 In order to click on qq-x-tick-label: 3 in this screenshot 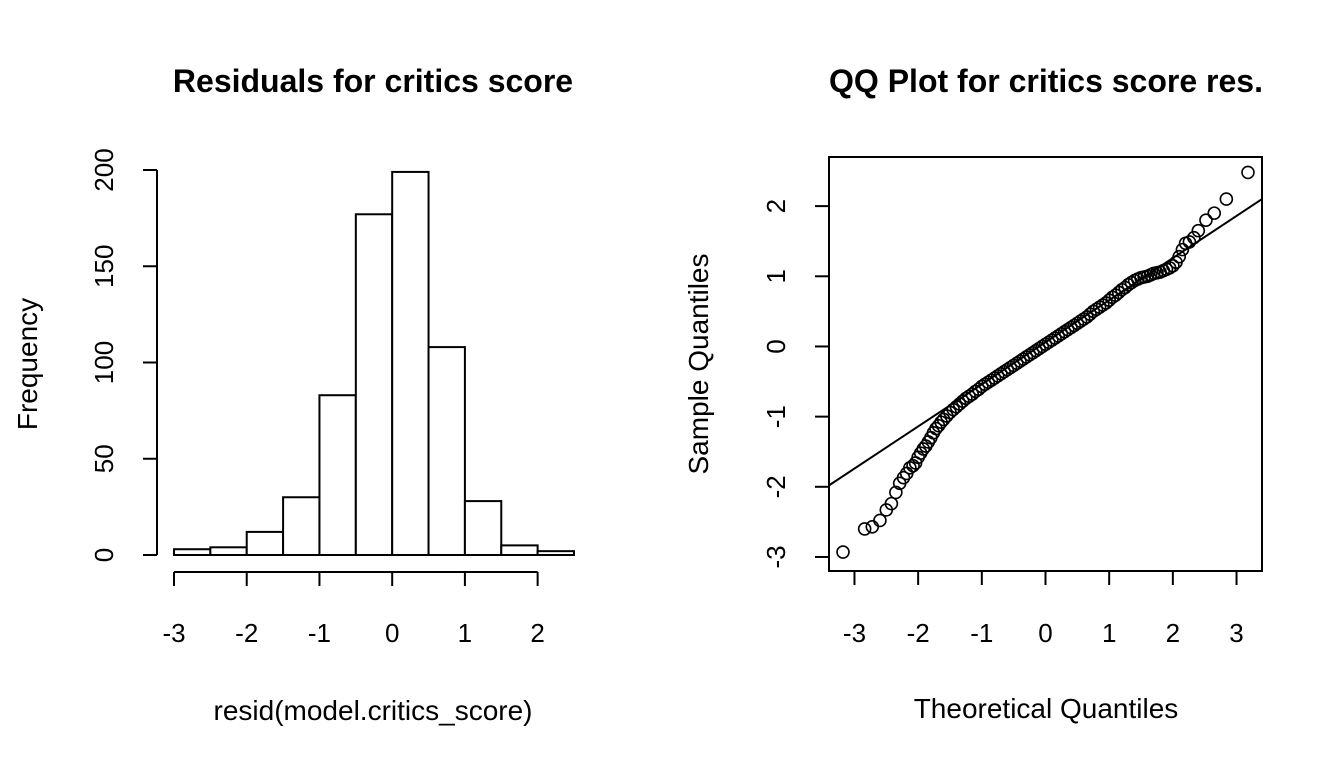, I will do `click(1236, 633)`.